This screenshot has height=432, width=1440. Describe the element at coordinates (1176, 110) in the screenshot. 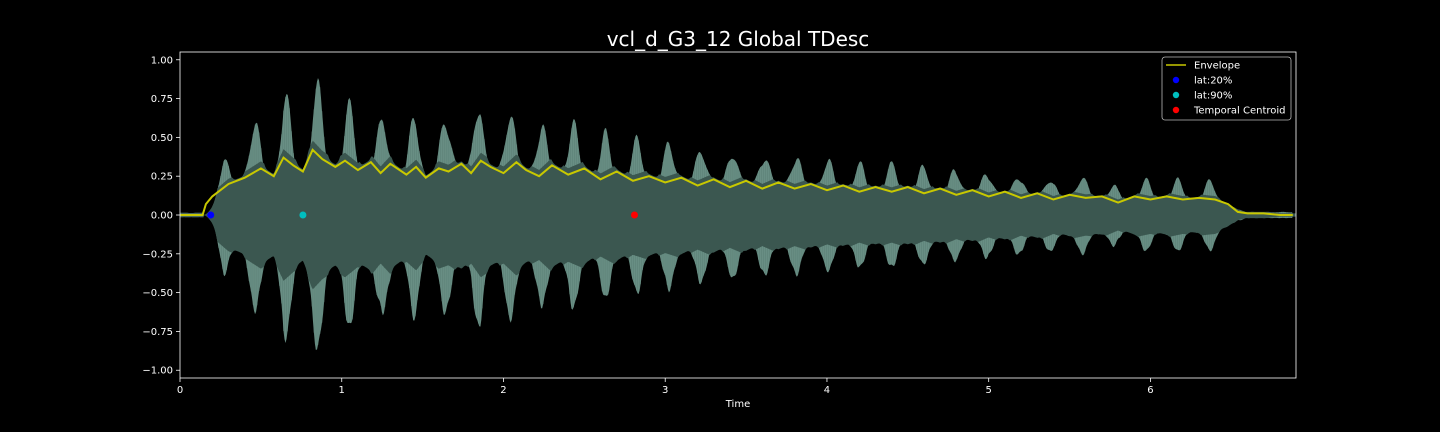

I see `legend-swatch-temporal-centroid` at that location.